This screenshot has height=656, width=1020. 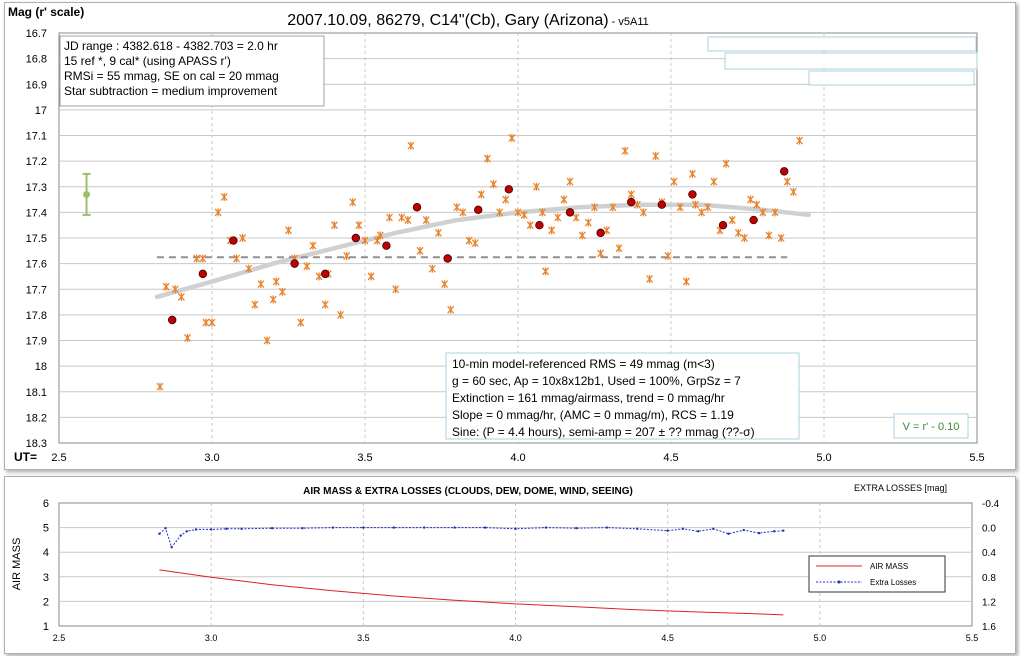 What do you see at coordinates (36, 85) in the screenshot?
I see `y-tick-label: 16.9` at bounding box center [36, 85].